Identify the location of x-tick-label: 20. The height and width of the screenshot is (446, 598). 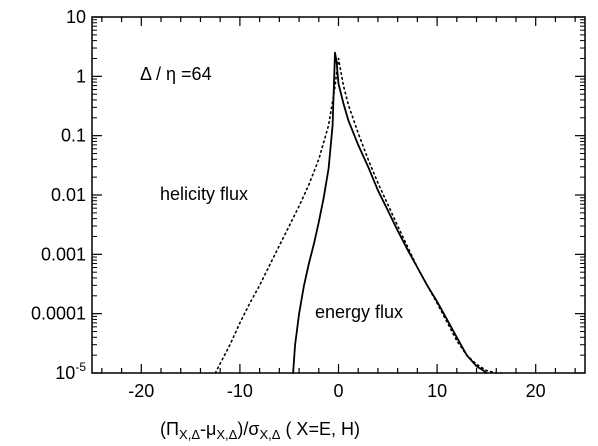
(536, 391).